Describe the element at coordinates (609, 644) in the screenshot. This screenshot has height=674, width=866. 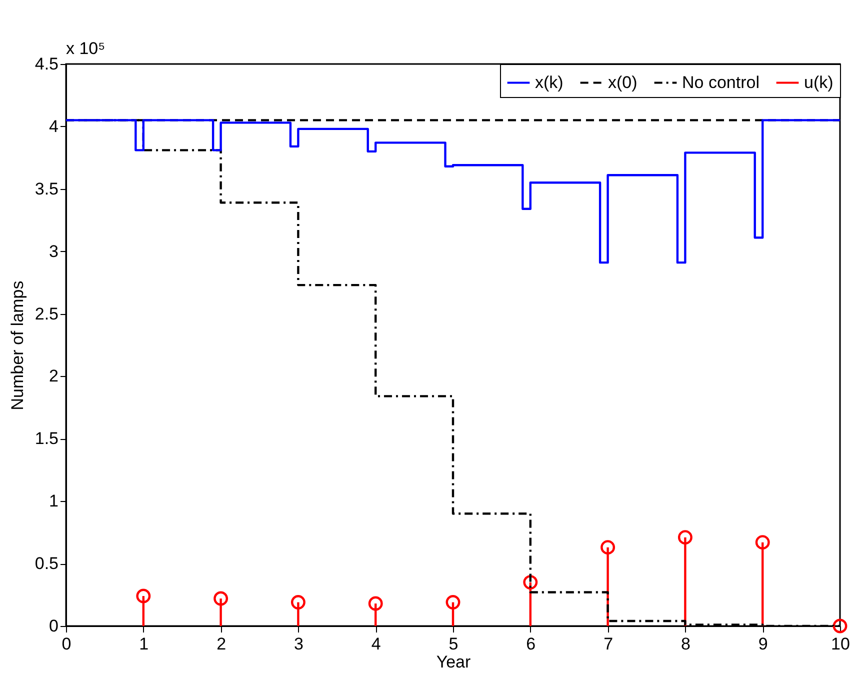
I see `x-tick-label: 7` at that location.